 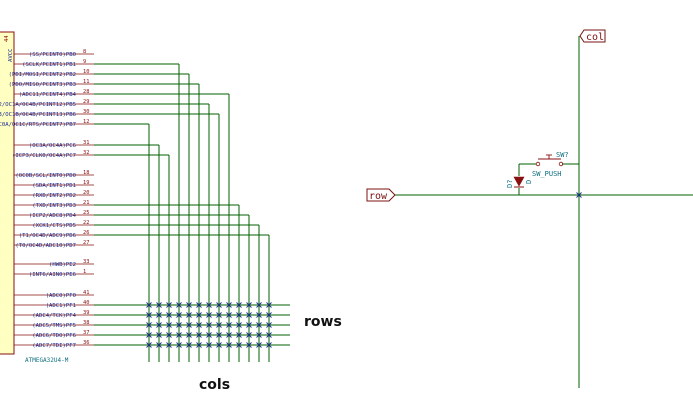 I want to click on pin-number: 18, so click(x=86, y=173).